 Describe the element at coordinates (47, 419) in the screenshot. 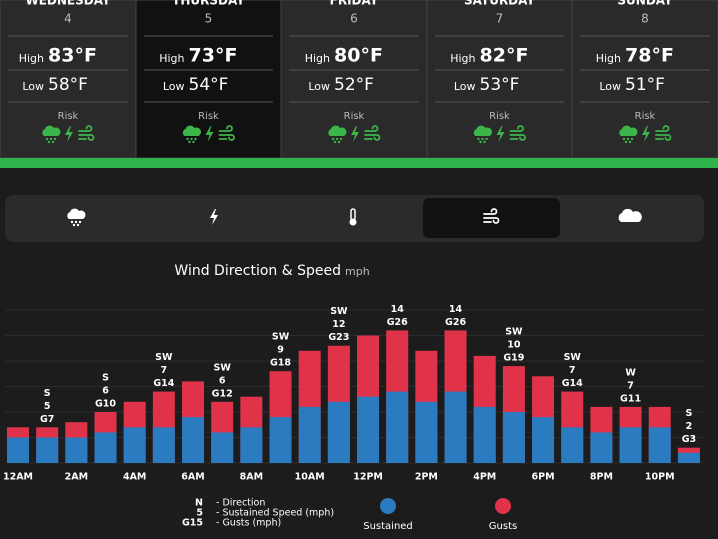

I see `gust-label: G7` at that location.